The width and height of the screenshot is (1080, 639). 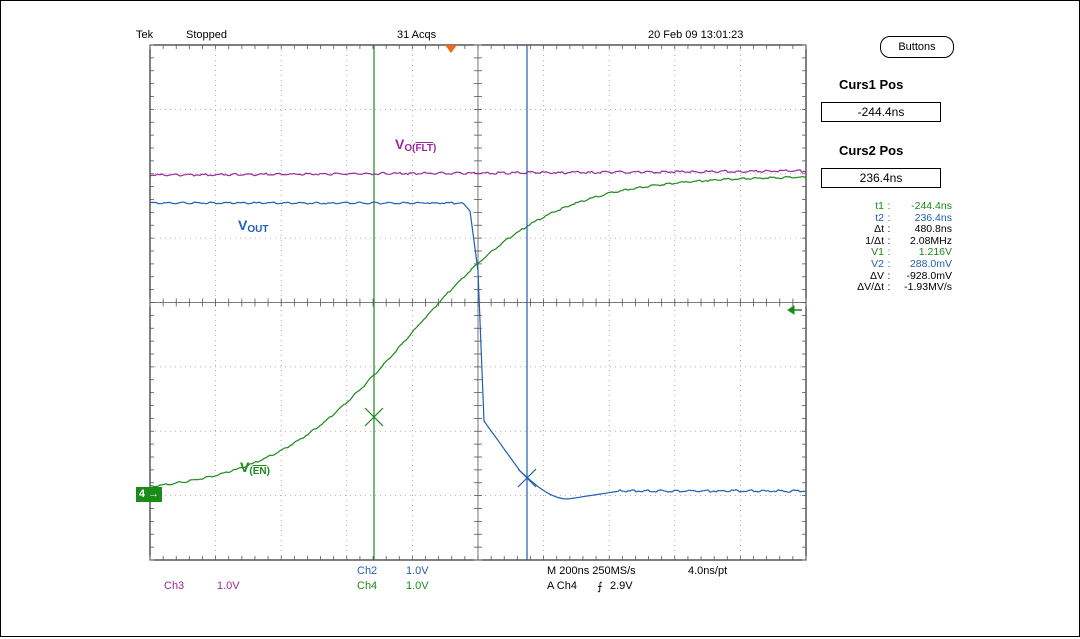 I want to click on trace-label-ven: V(EN), so click(x=255, y=468).